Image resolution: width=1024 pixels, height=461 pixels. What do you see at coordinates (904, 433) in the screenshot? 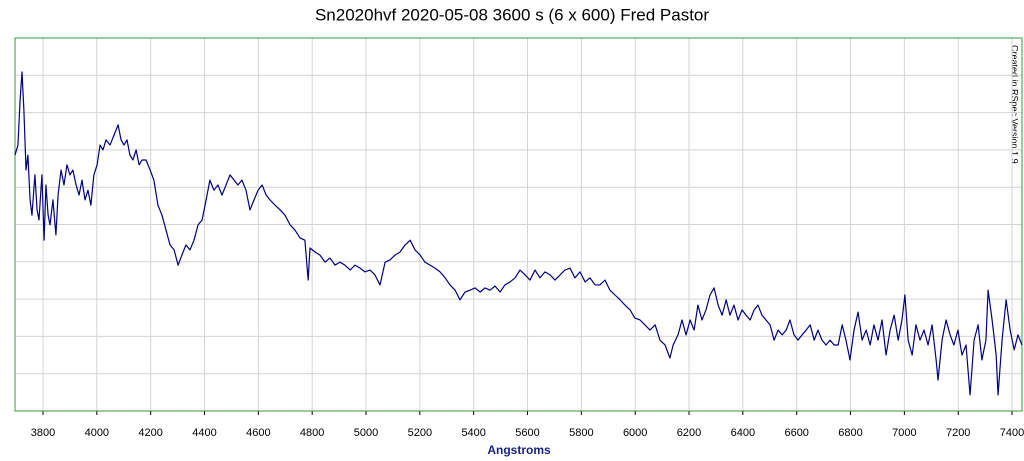
I see `x-tick-label: 7000` at bounding box center [904, 433].